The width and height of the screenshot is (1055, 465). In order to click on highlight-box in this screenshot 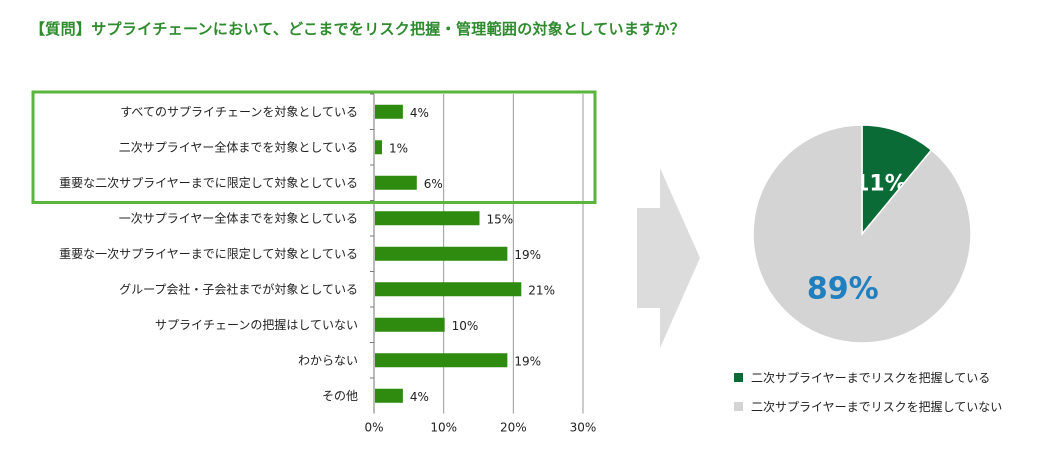, I will do `click(314, 147)`.